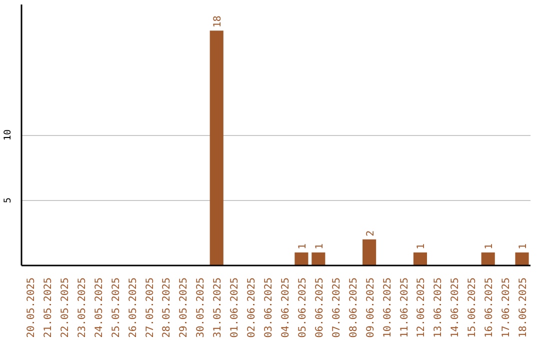  Describe the element at coordinates (133, 307) in the screenshot. I see `x-tick-label: 26.05.2025` at that location.